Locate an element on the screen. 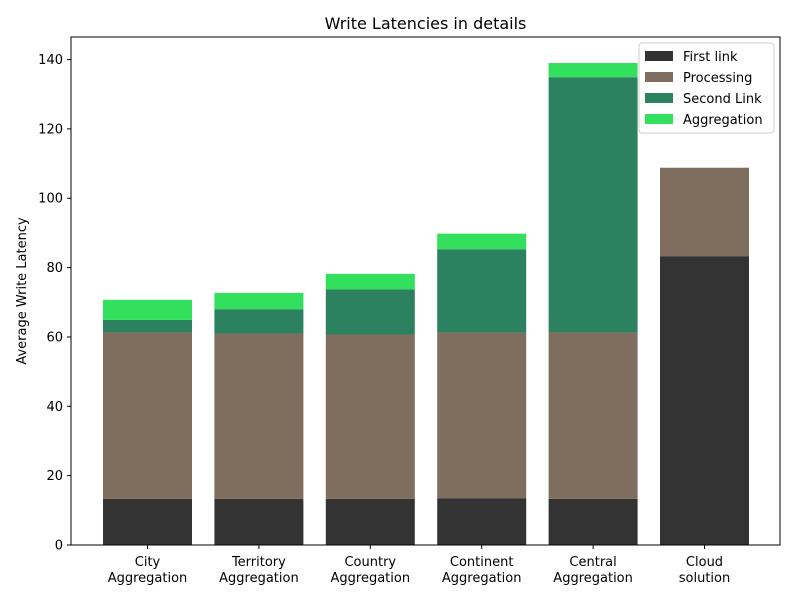 The image size is (800, 600). x-tick-label: Cloud solution is located at coordinates (704, 570).